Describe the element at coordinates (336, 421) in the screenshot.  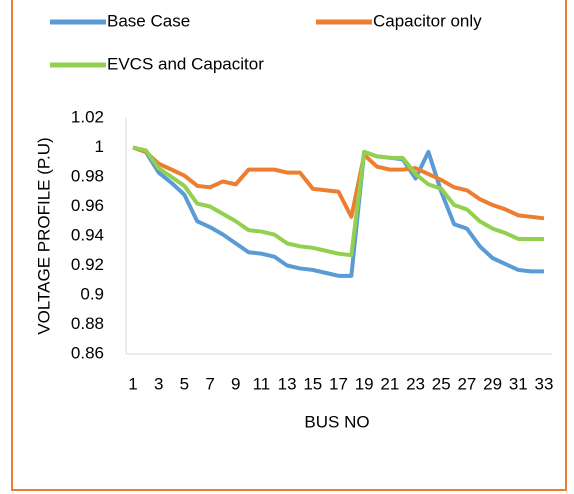
I see `x-axis-title: BUS NO` at that location.